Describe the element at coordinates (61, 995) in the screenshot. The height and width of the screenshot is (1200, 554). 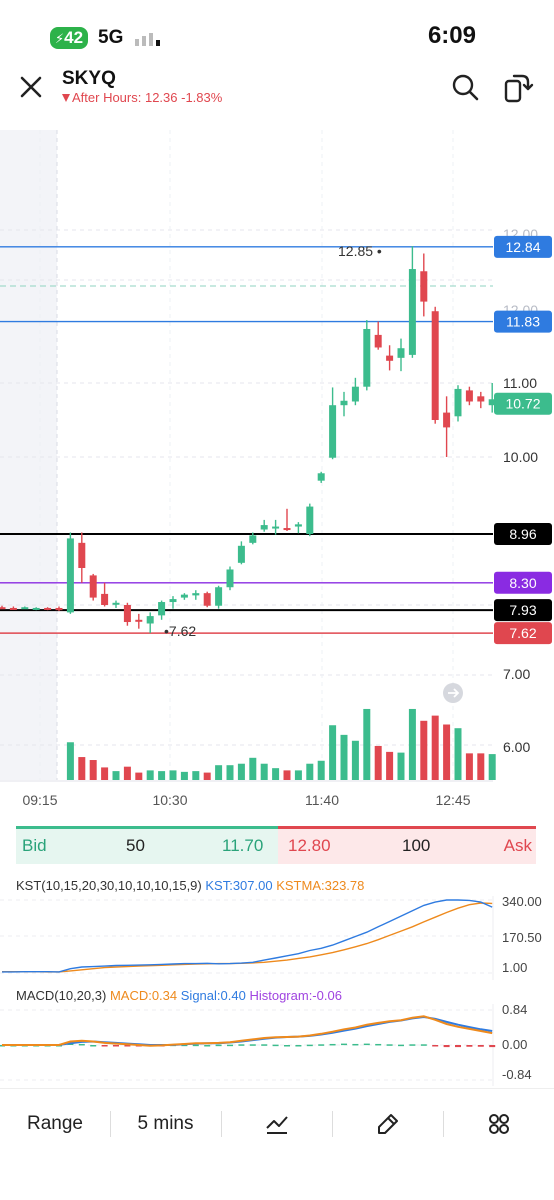
I see `macd-title: MACD(10,20,3)` at that location.